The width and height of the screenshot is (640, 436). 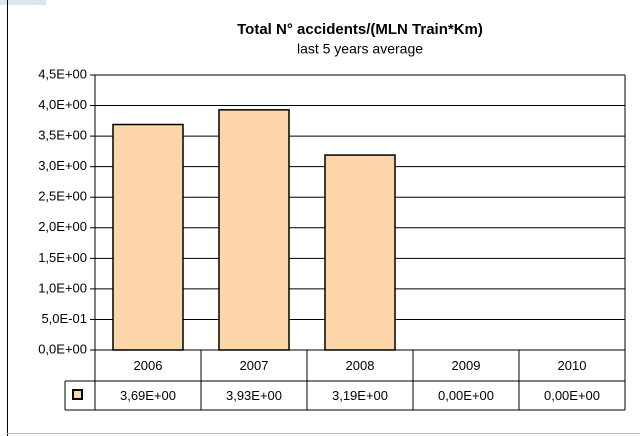 What do you see at coordinates (572, 365) in the screenshot?
I see `x-tick-label: 2010` at bounding box center [572, 365].